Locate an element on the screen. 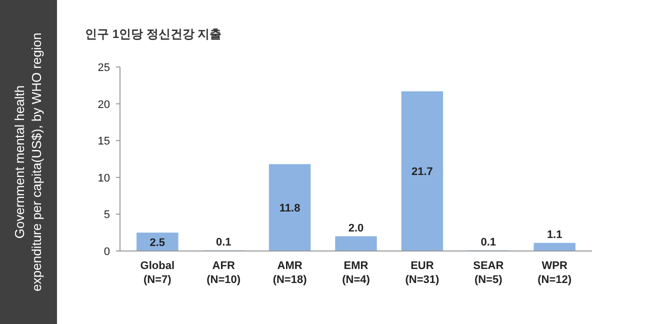  data-label: 21.7 is located at coordinates (422, 172).